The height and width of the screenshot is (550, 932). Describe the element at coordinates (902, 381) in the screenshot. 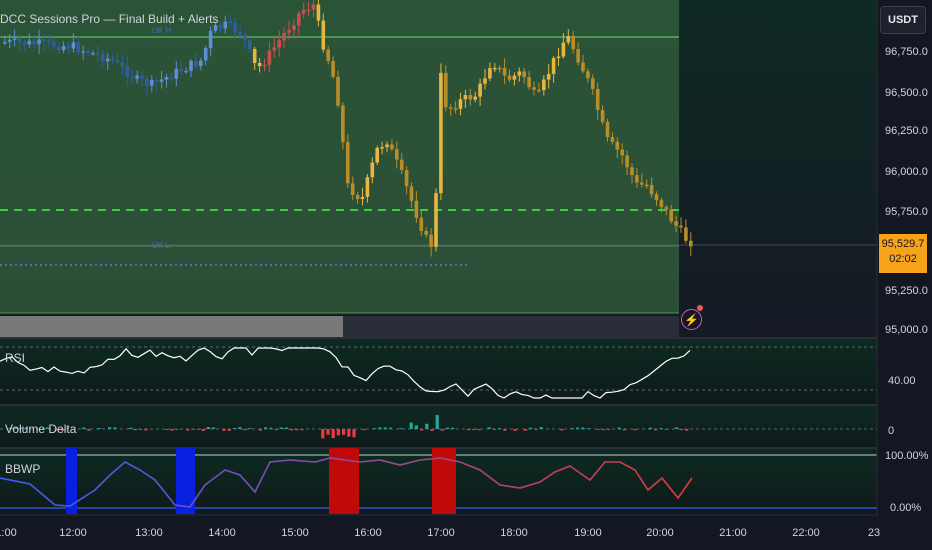

I see `rsi-value-label: 40.00` at that location.